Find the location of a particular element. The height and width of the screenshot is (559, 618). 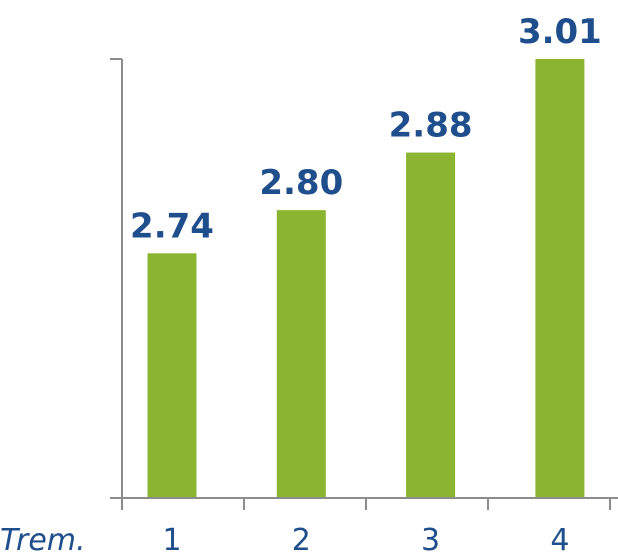

data-label-2: 2.80 is located at coordinates (301, 183).